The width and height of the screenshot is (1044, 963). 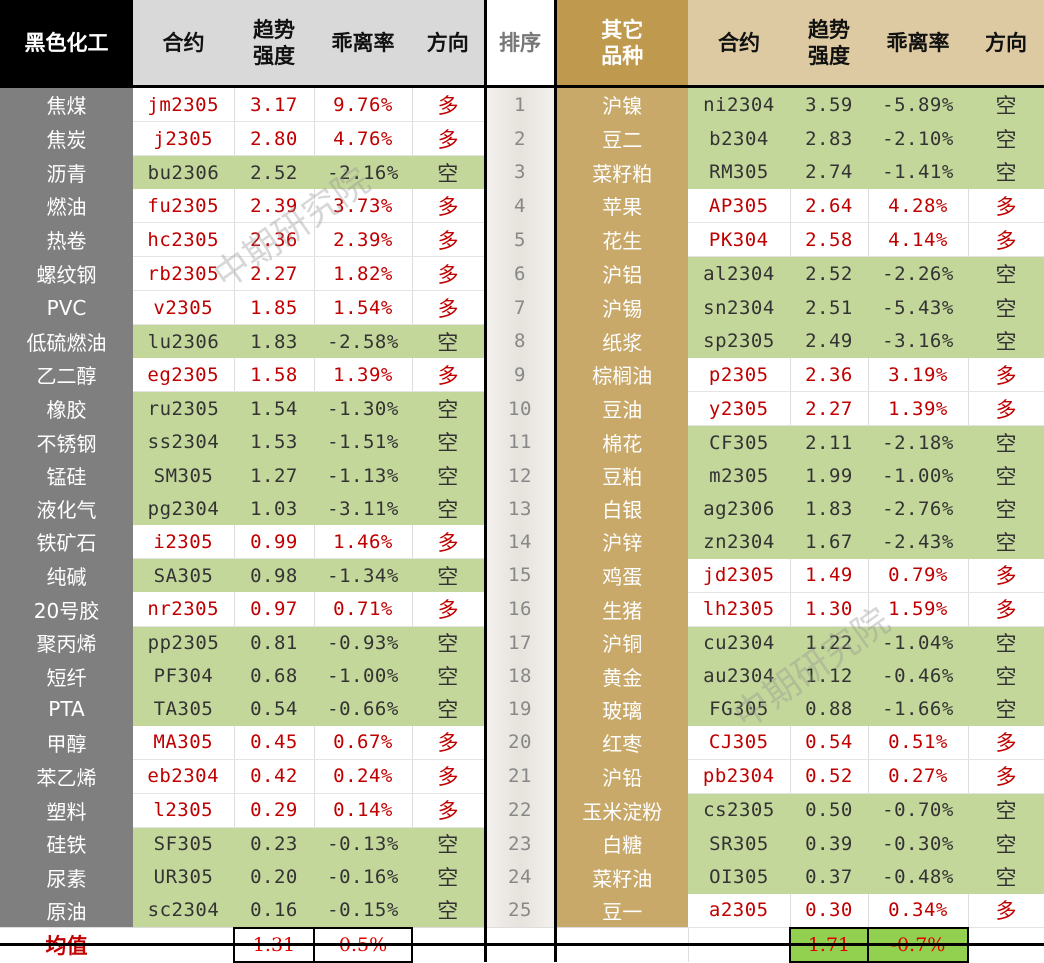 What do you see at coordinates (918, 239) in the screenshot?
I see `right-deviation: 4.14%` at bounding box center [918, 239].